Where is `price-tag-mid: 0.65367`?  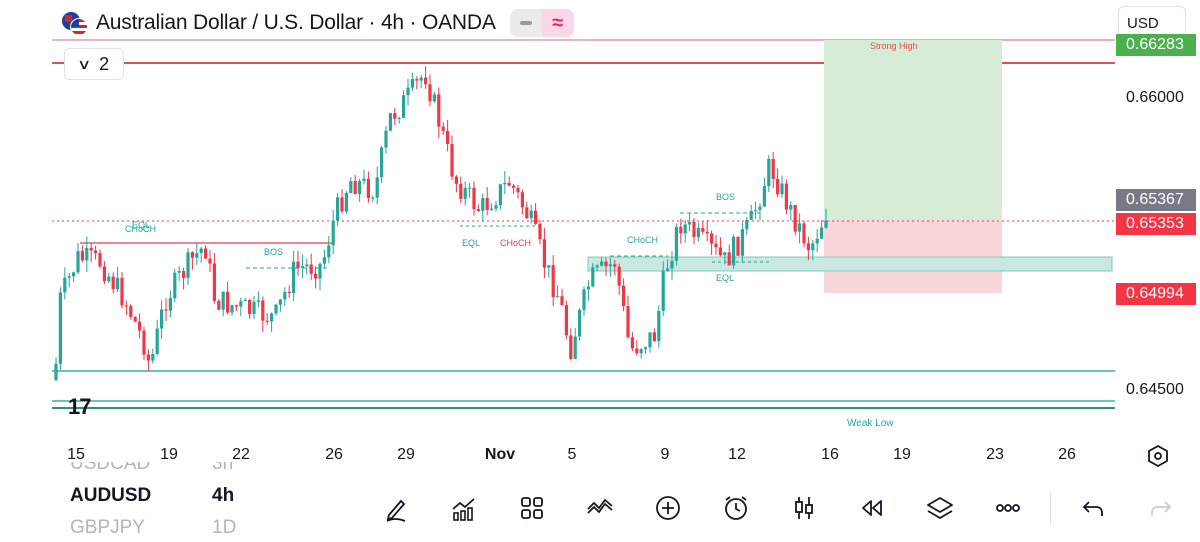 price-tag-mid: 0.65367 is located at coordinates (1156, 200).